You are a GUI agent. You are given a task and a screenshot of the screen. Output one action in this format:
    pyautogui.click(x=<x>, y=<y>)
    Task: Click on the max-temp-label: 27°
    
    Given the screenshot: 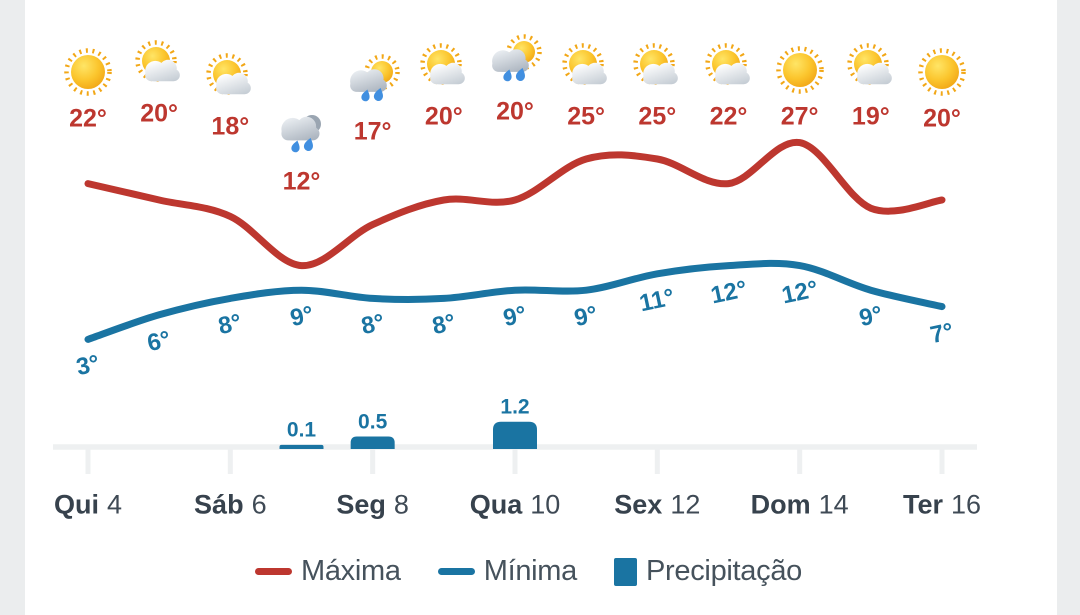 What is the action you would take?
    pyautogui.click(x=799, y=116)
    